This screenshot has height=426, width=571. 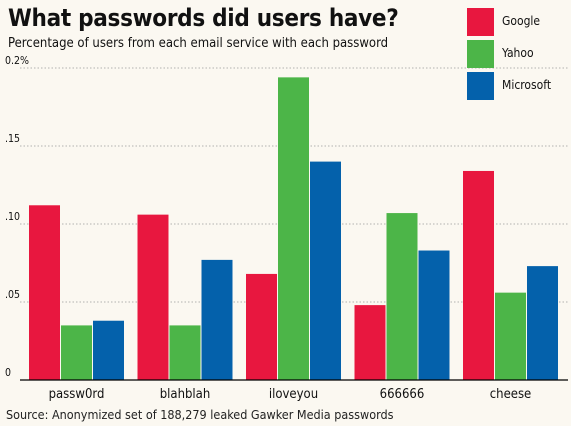 I want to click on x-axis-labels: passw0rd blahblah iloveyou 666666 cheese, so click(x=290, y=394).